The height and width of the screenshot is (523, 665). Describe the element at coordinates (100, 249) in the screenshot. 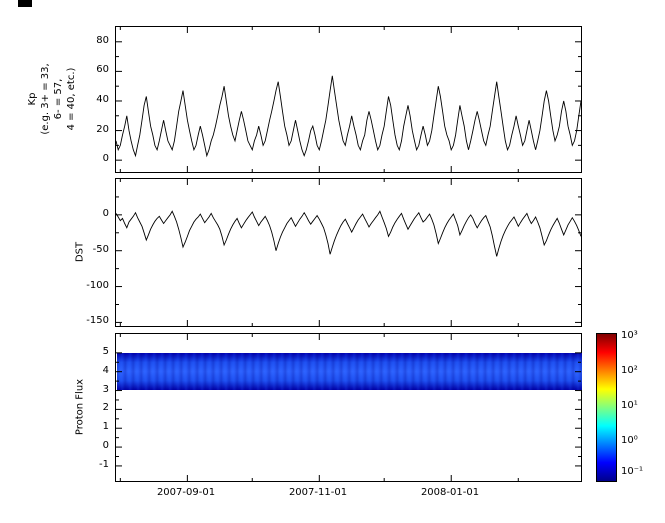

I see `y-tick-label: -50` at that location.